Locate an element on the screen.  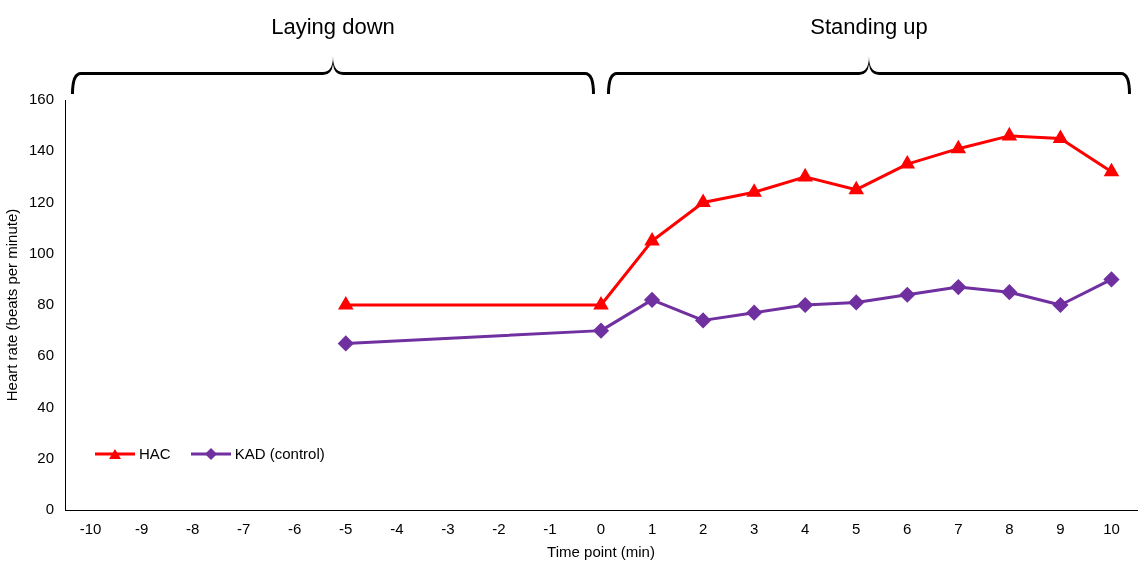
y-tick-label: 60 is located at coordinates (46, 355).